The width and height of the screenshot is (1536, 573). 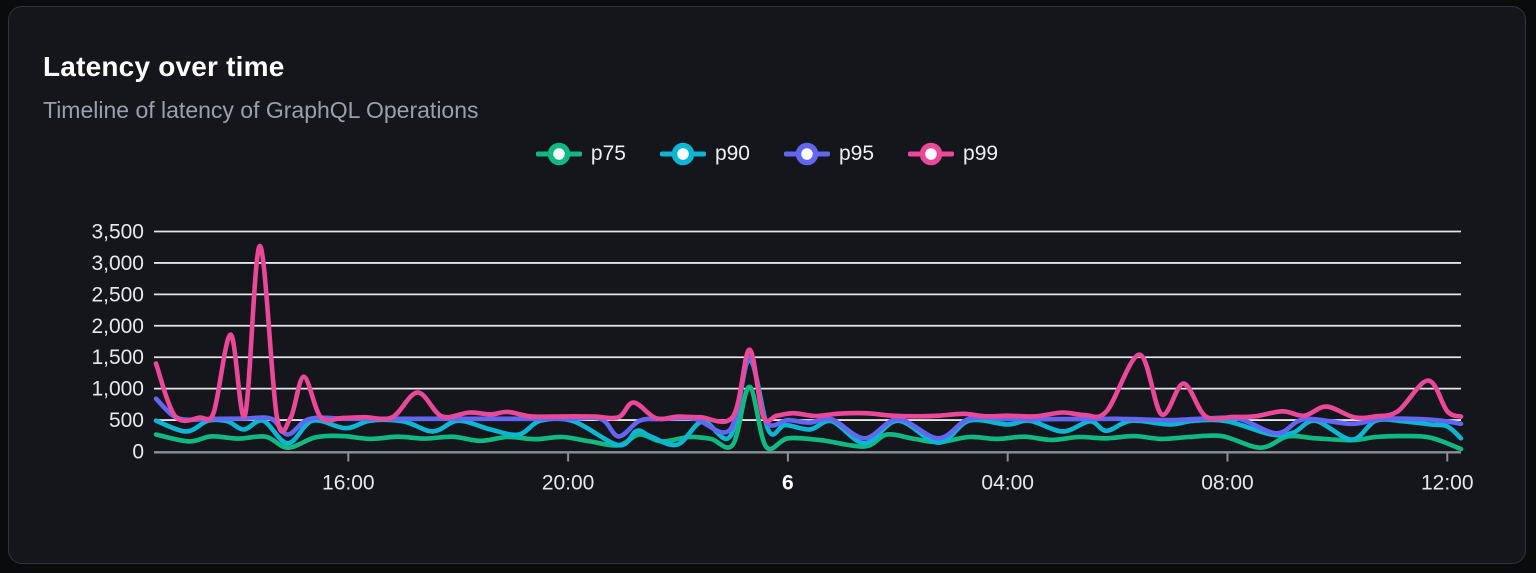 What do you see at coordinates (117, 232) in the screenshot?
I see `y-tick-label-3500: 3,500` at bounding box center [117, 232].